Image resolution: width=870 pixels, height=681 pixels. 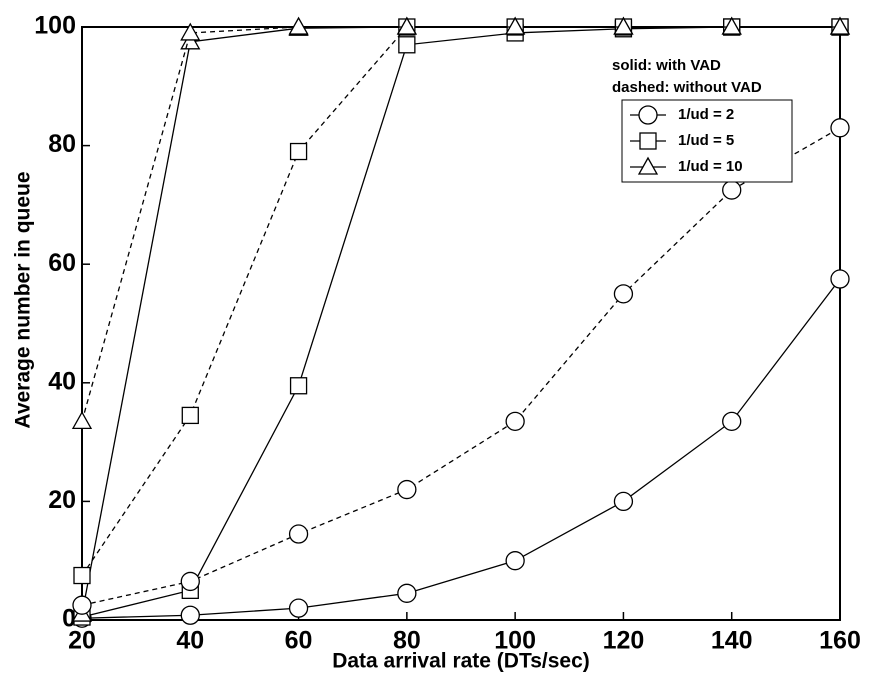 I want to click on x-tick-label: 40, so click(x=190, y=641).